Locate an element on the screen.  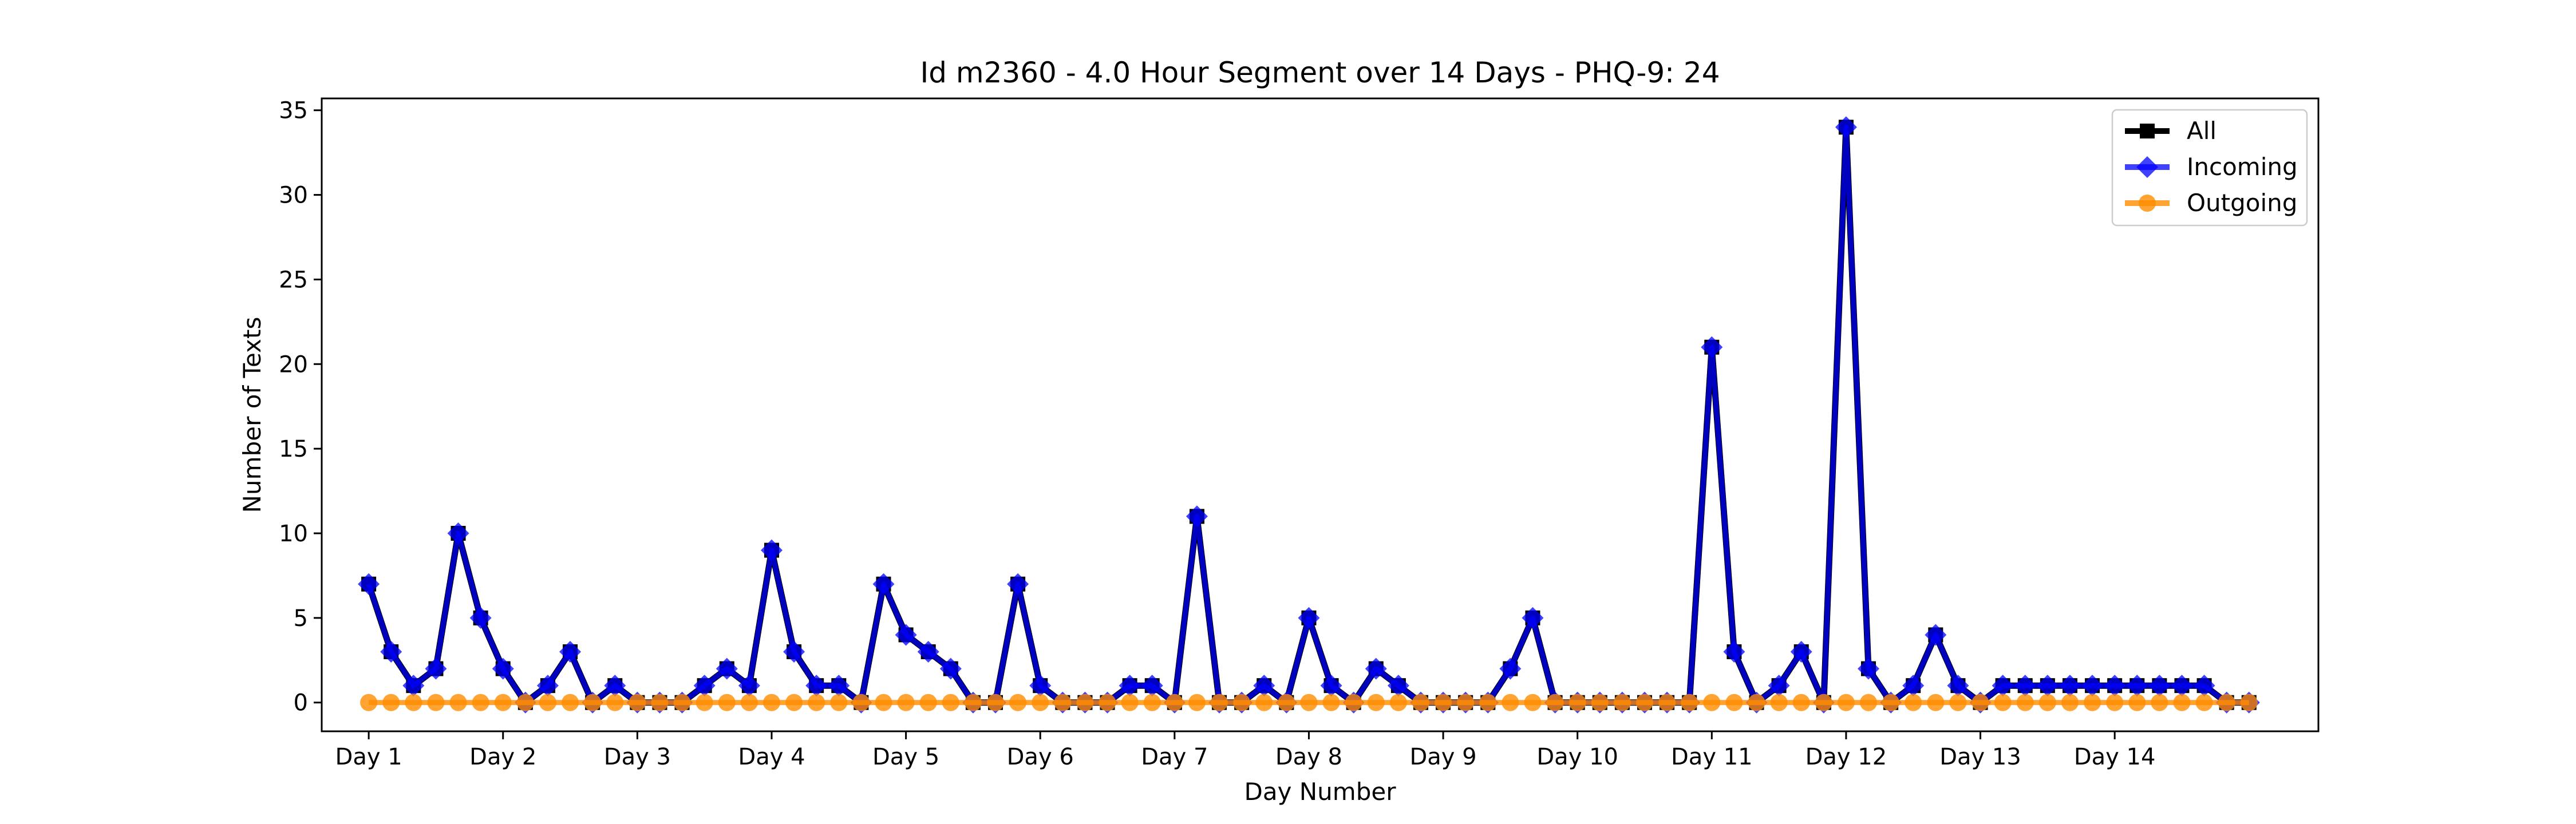
legend-entry-all: All is located at coordinates (2171, 131).